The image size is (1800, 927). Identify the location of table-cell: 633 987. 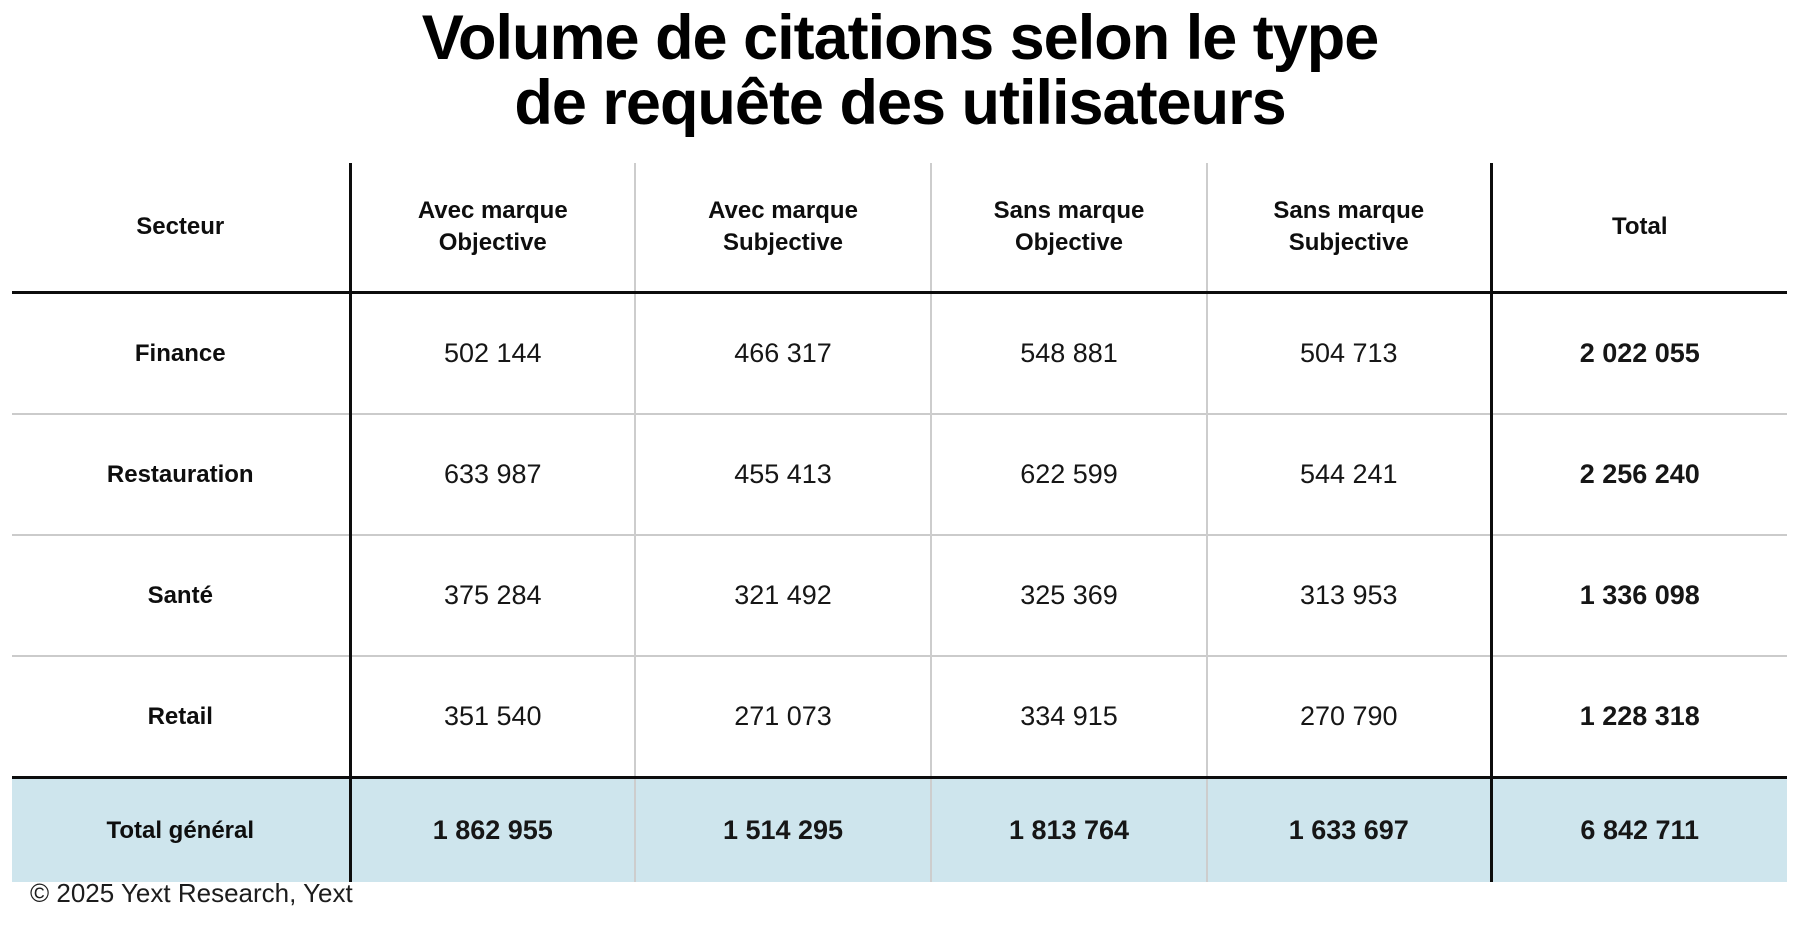
(493, 474).